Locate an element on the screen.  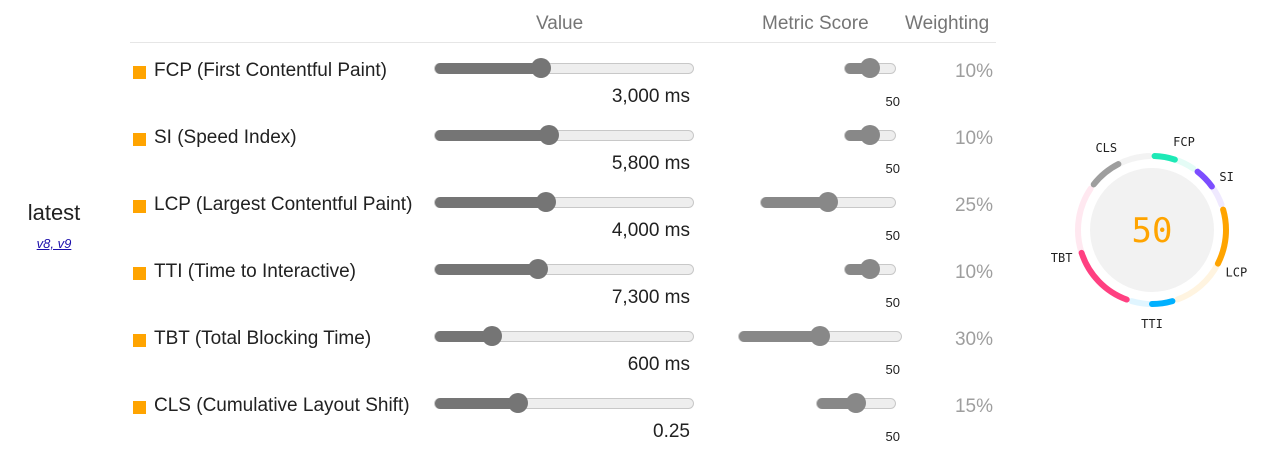
gauge-background is located at coordinates (1152, 230).